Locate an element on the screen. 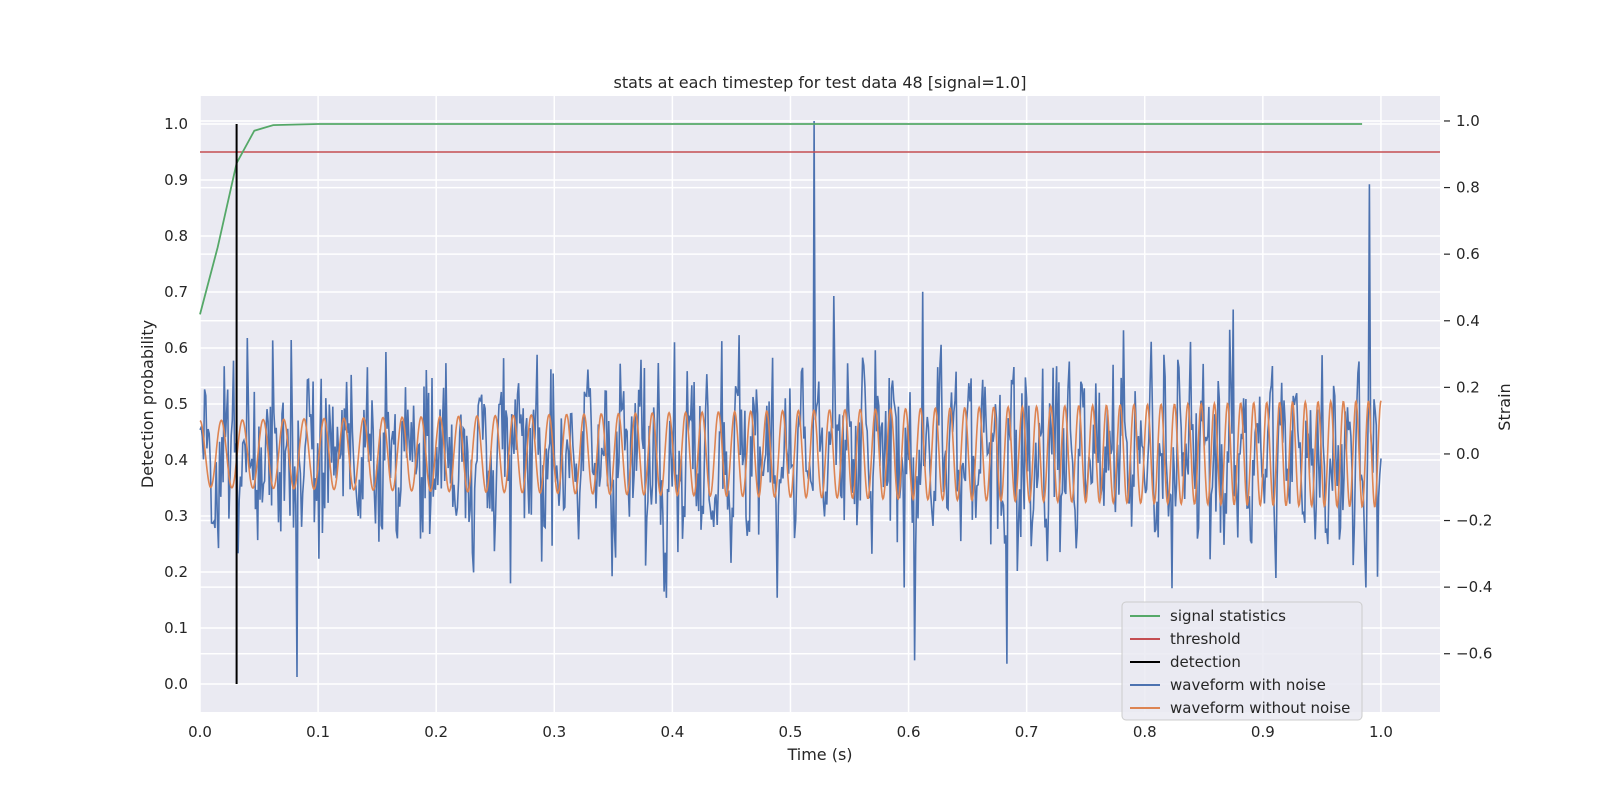 The image size is (1600, 800). legend-item-signal-statistics: signal statistics is located at coordinates (1208, 616).